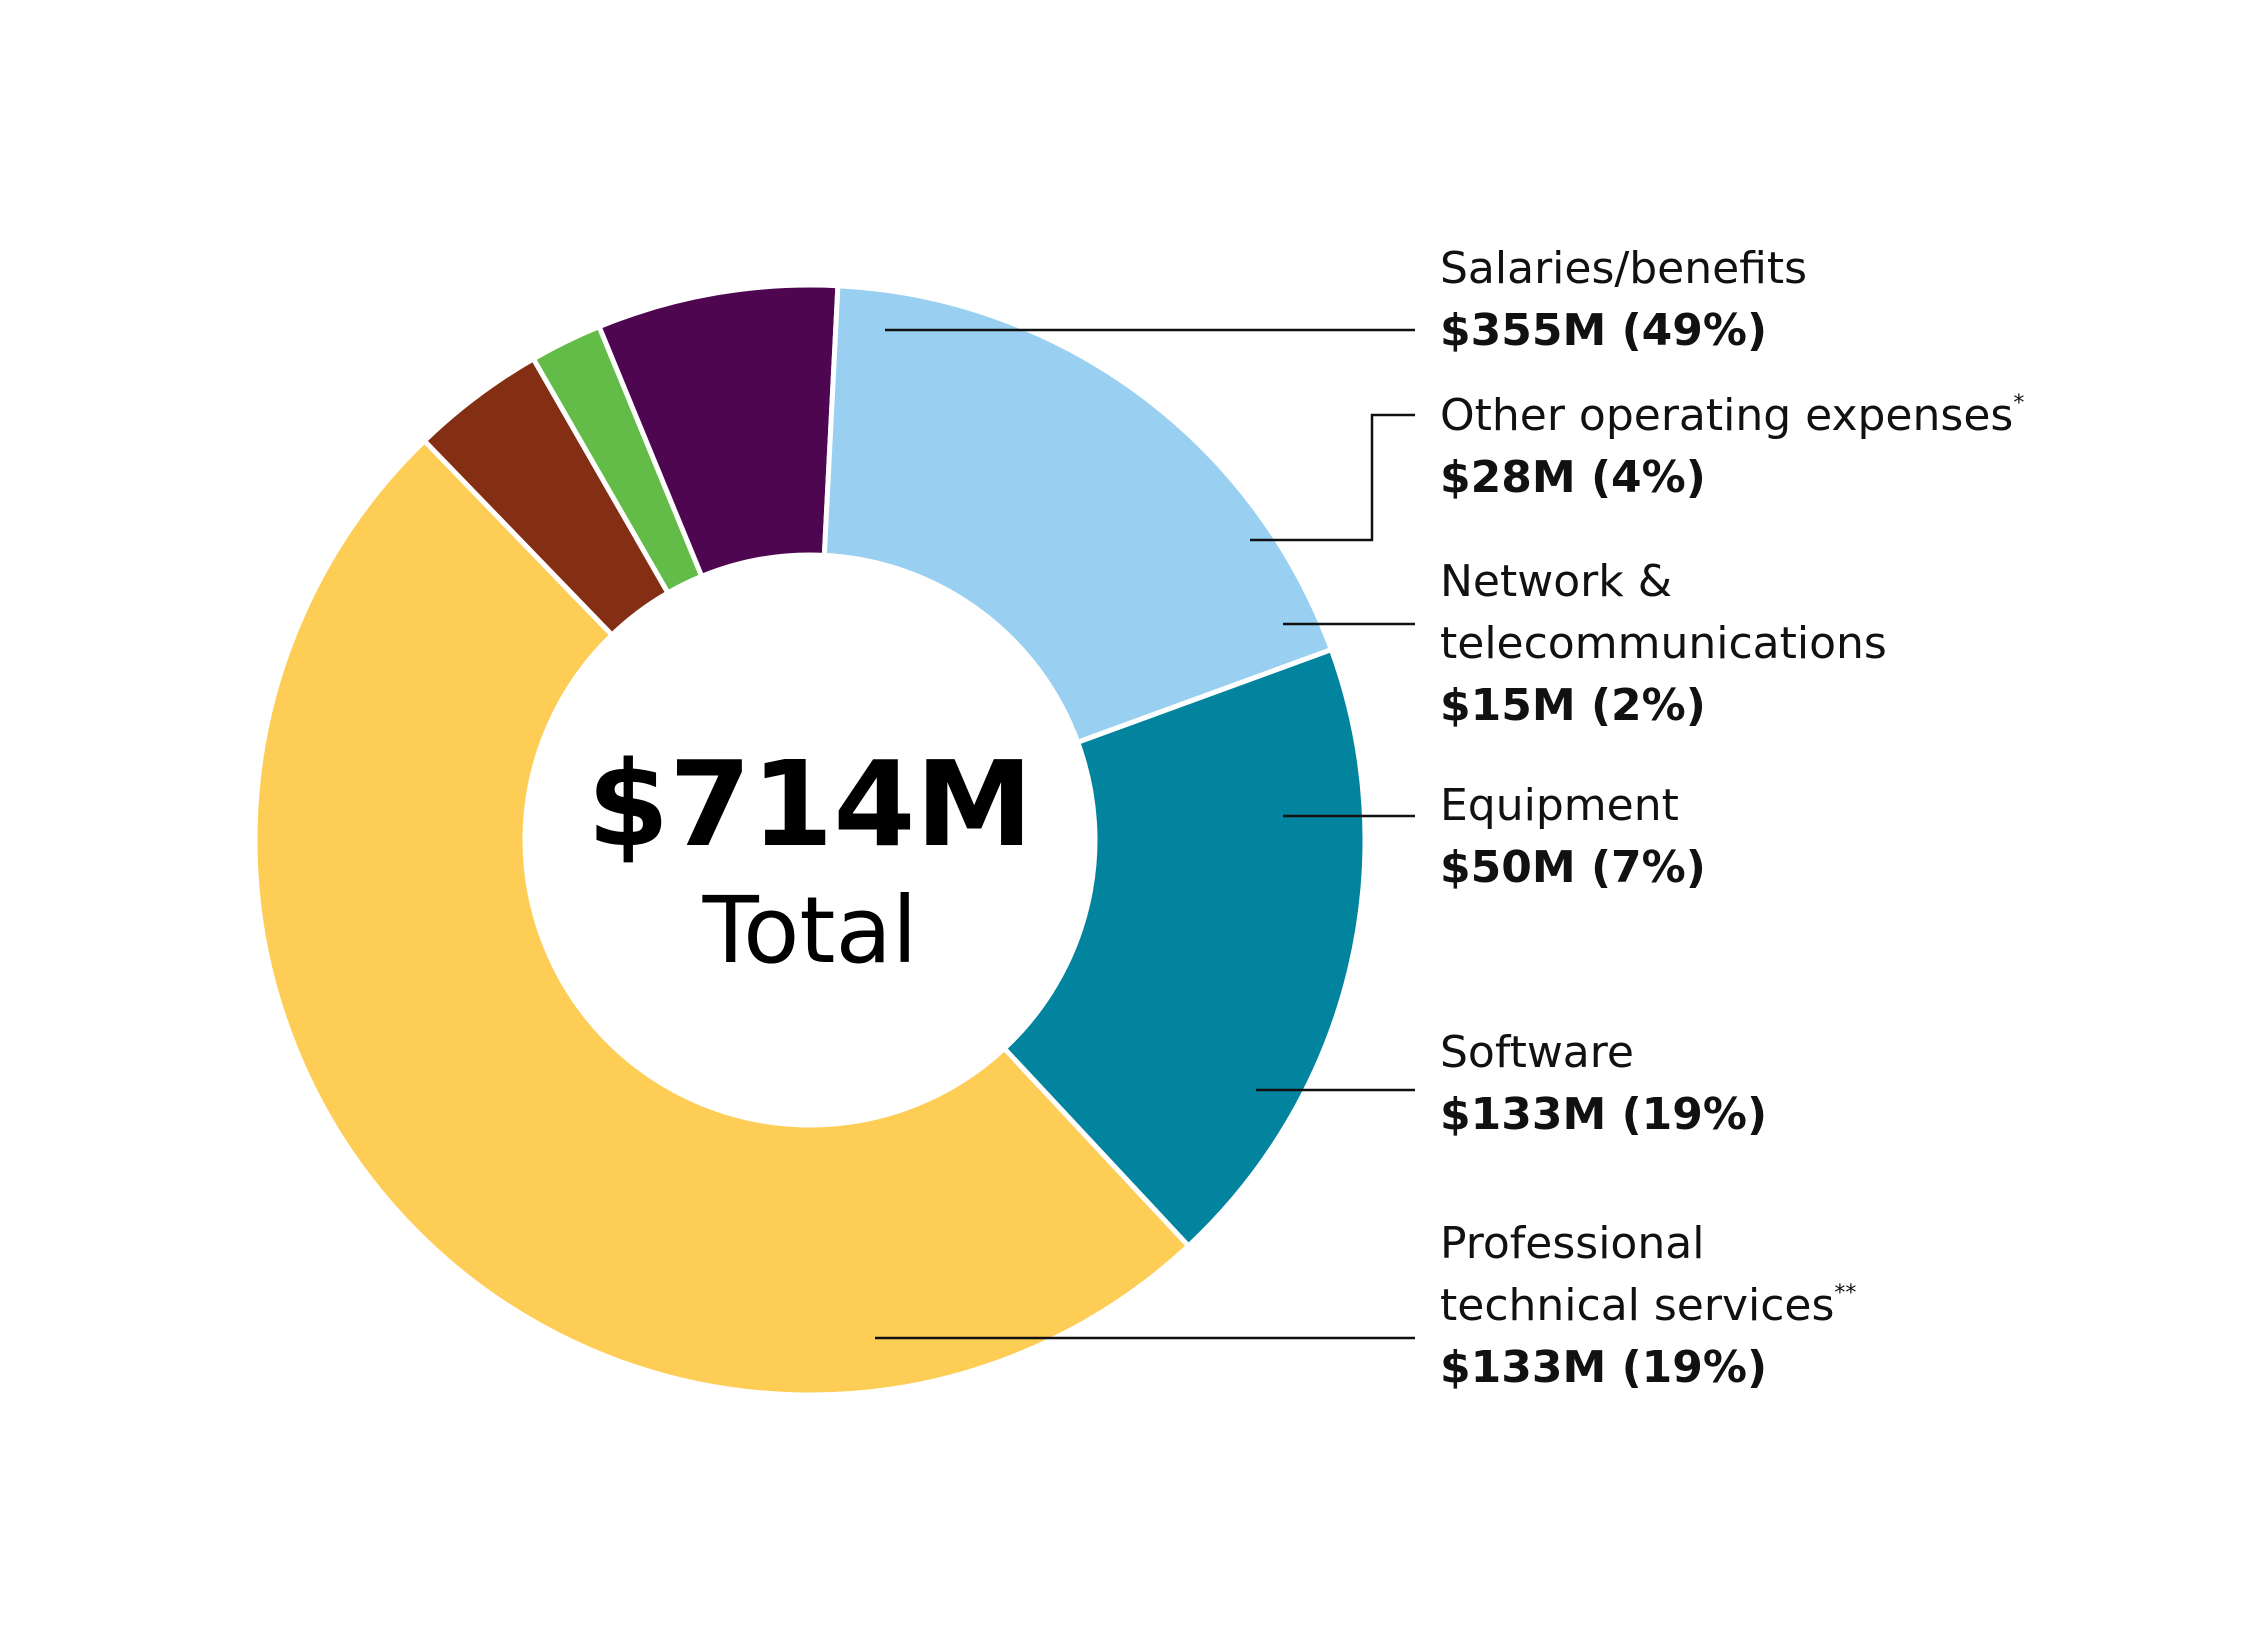 This screenshot has height=1641, width=2267. What do you see at coordinates (1603, 1367) in the screenshot?
I see `slice-value-5: $133M (19%)` at bounding box center [1603, 1367].